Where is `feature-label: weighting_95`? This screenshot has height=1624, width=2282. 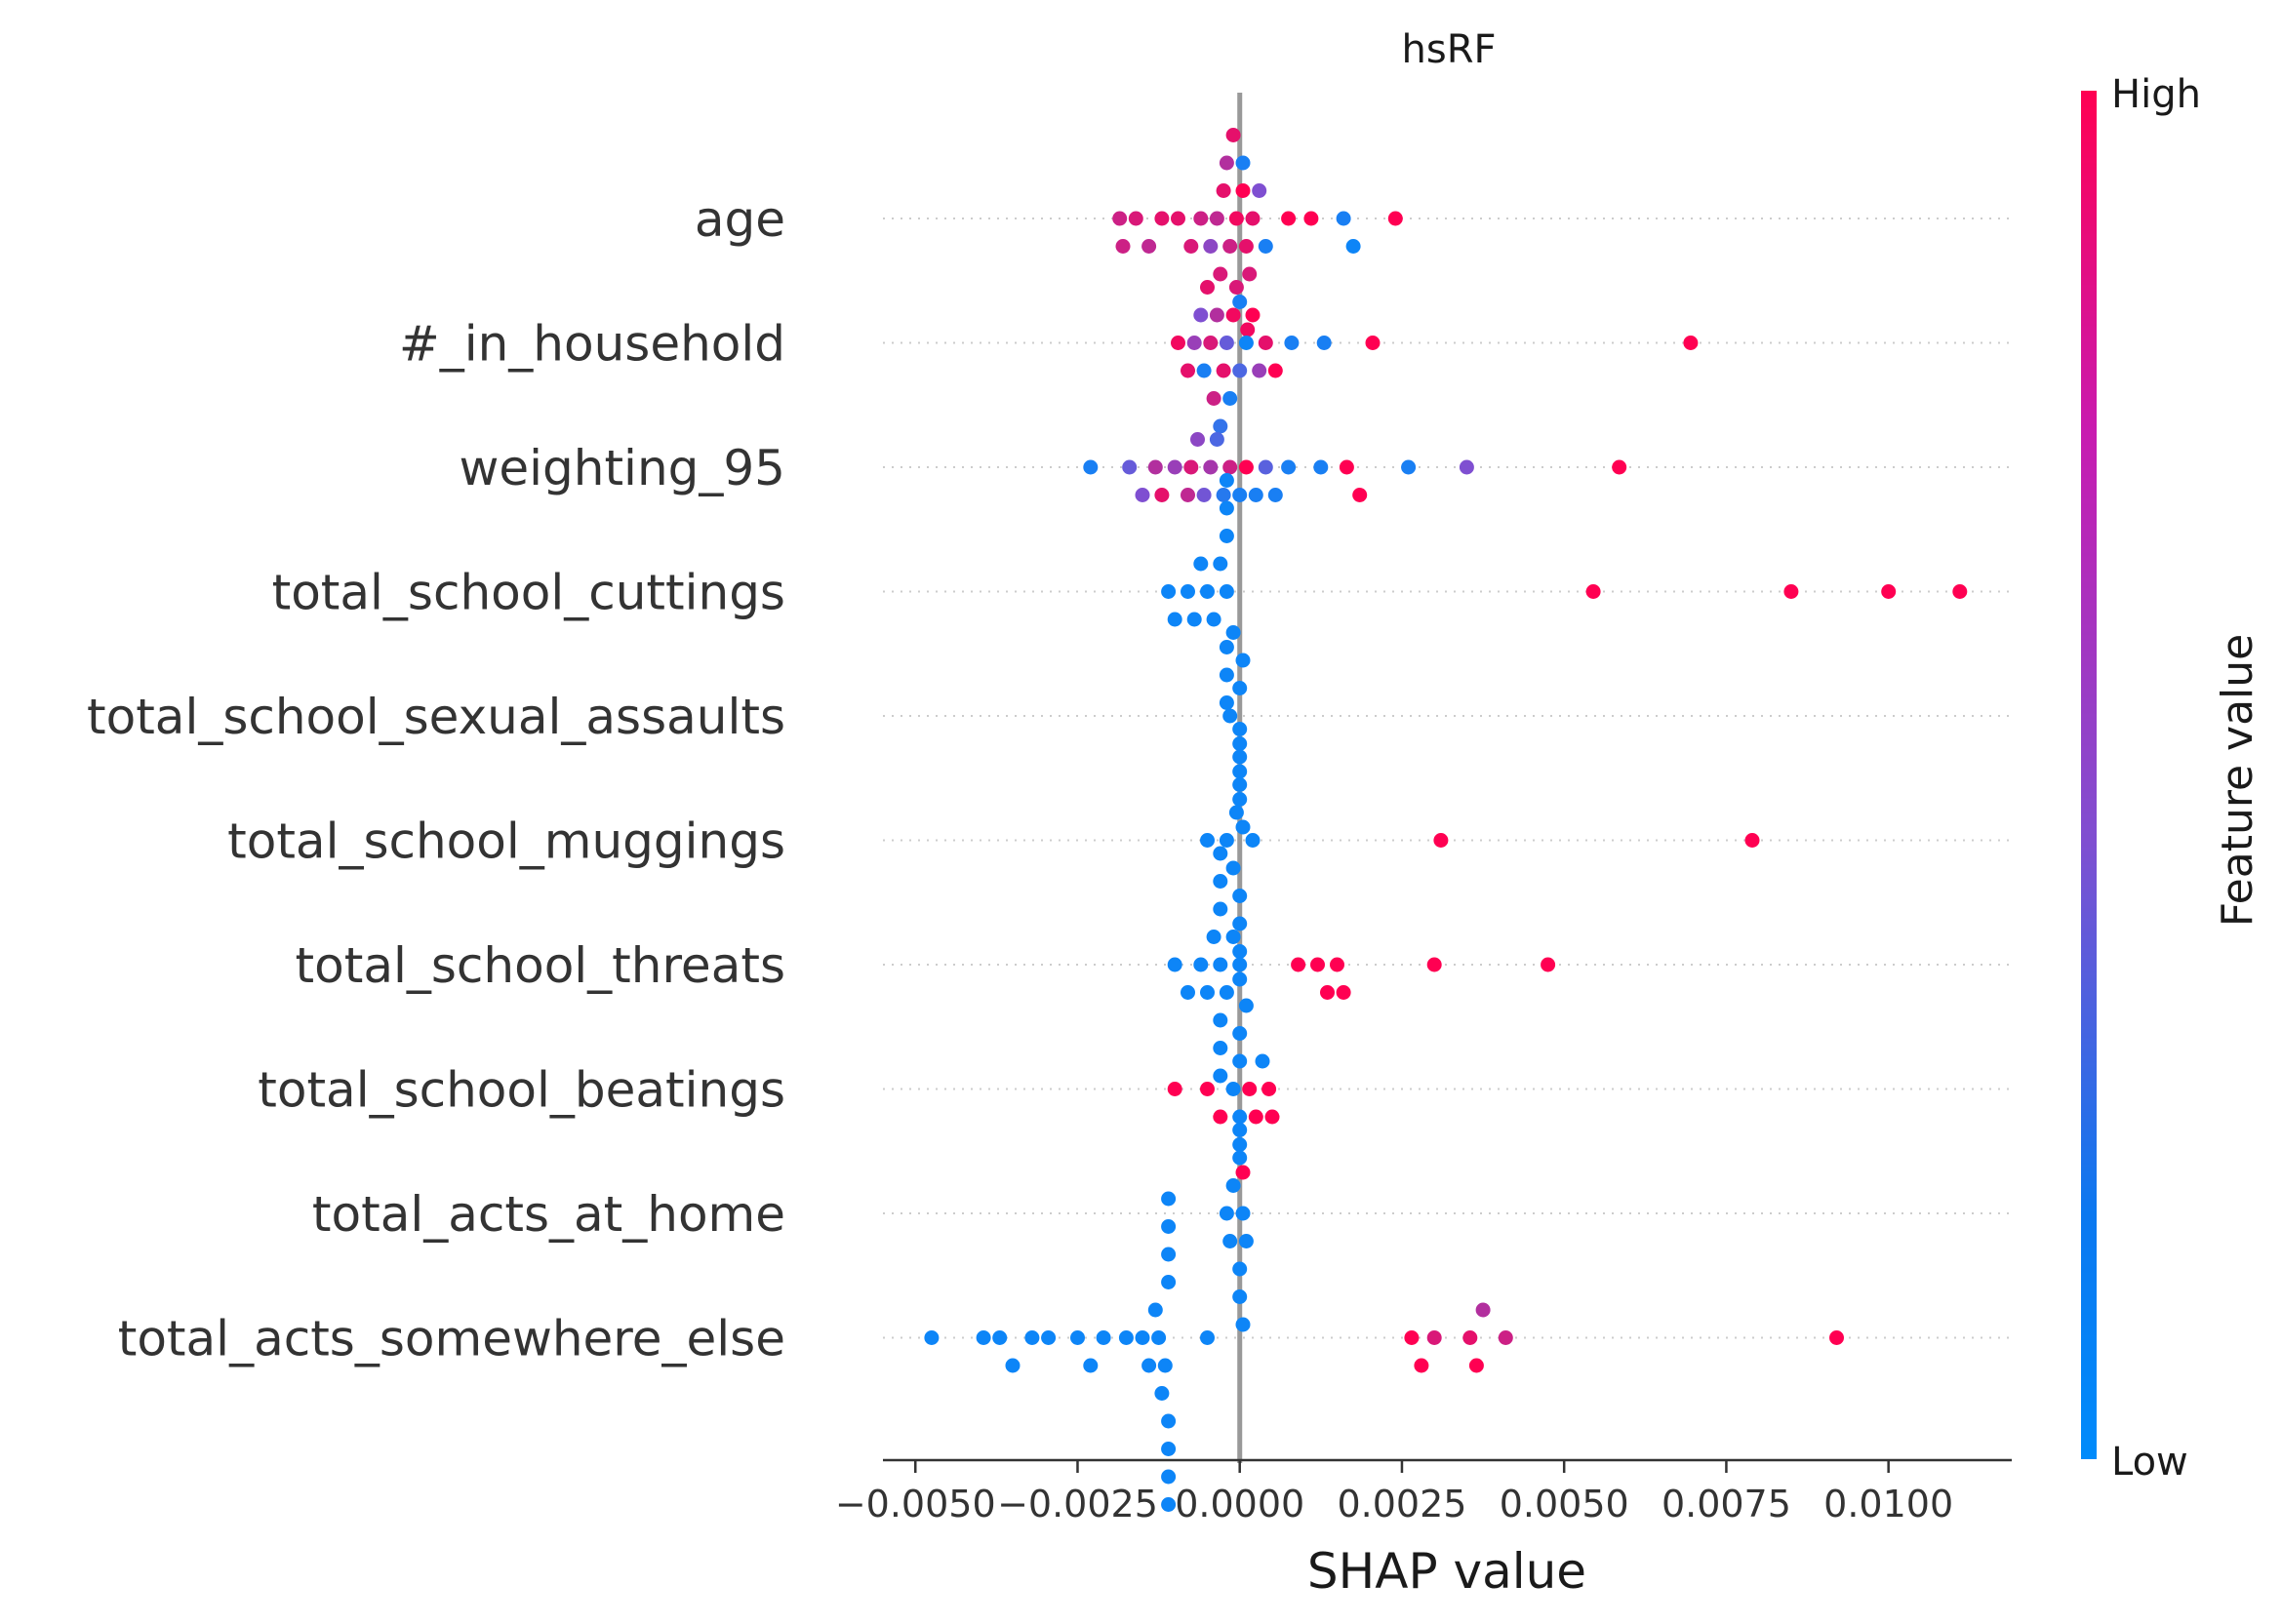 feature-label: weighting_95 is located at coordinates (622, 468).